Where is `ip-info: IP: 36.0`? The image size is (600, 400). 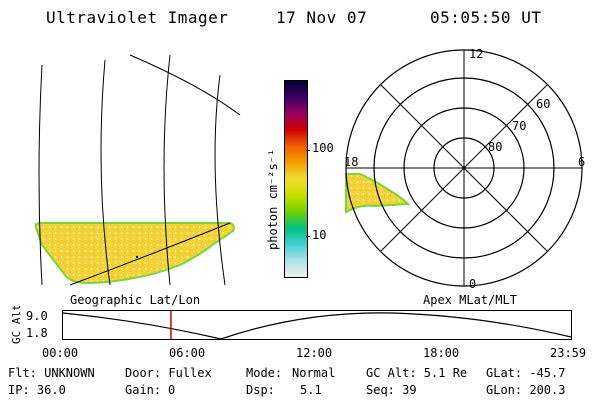
ip-info: IP: 36.0 is located at coordinates (37, 390).